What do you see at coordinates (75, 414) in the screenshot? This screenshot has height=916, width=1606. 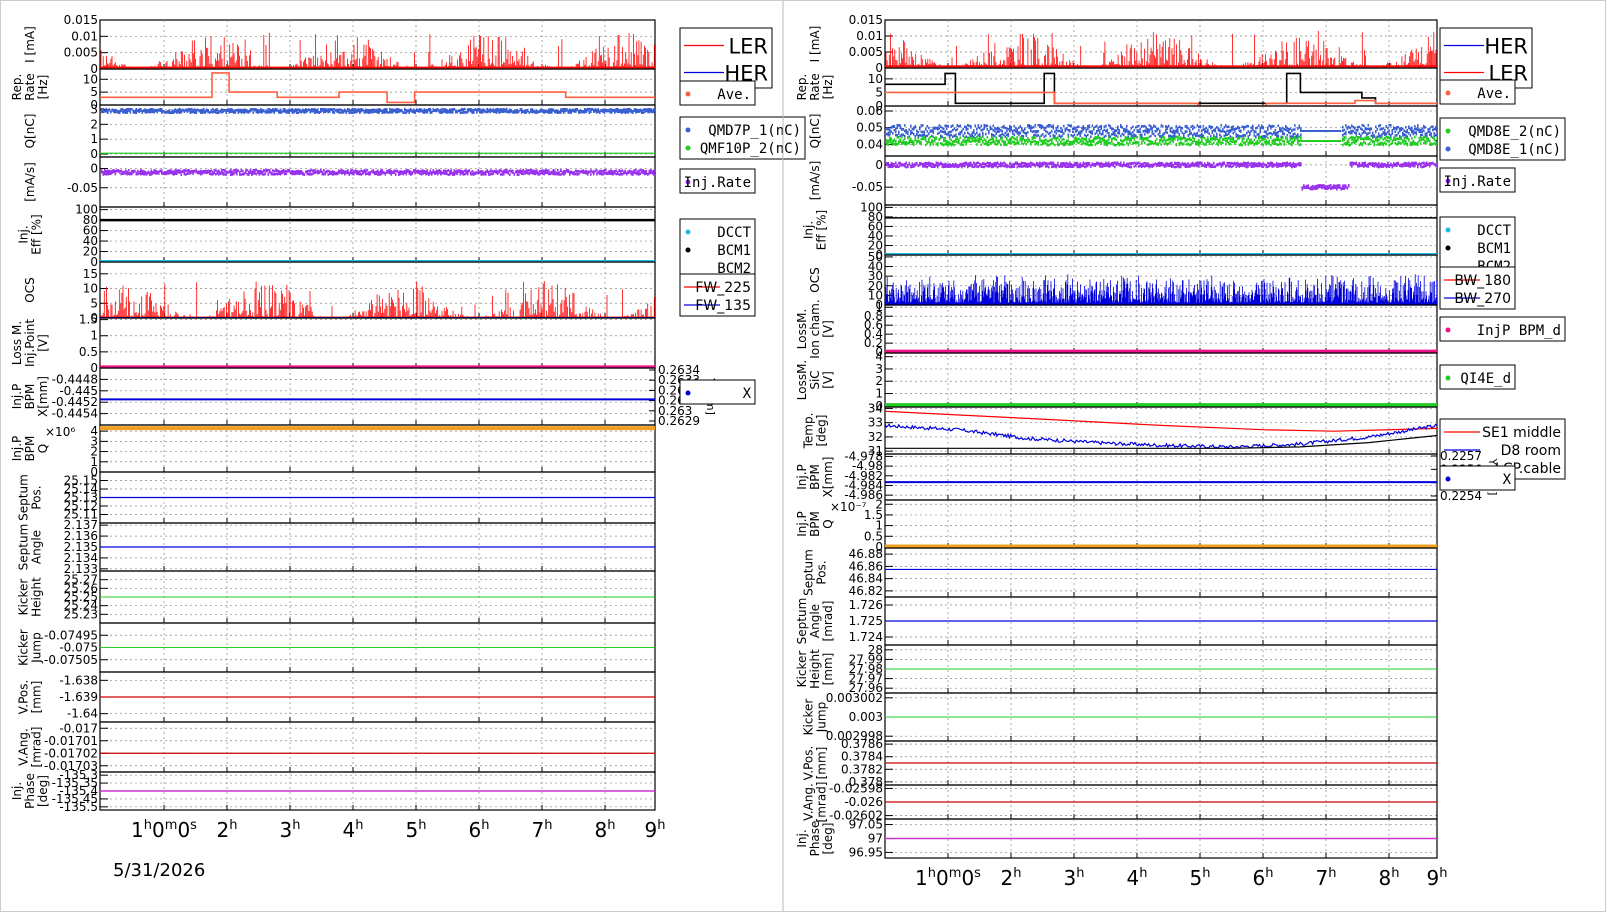 I see `y-tick-label: -0.4454` at bounding box center [75, 414].